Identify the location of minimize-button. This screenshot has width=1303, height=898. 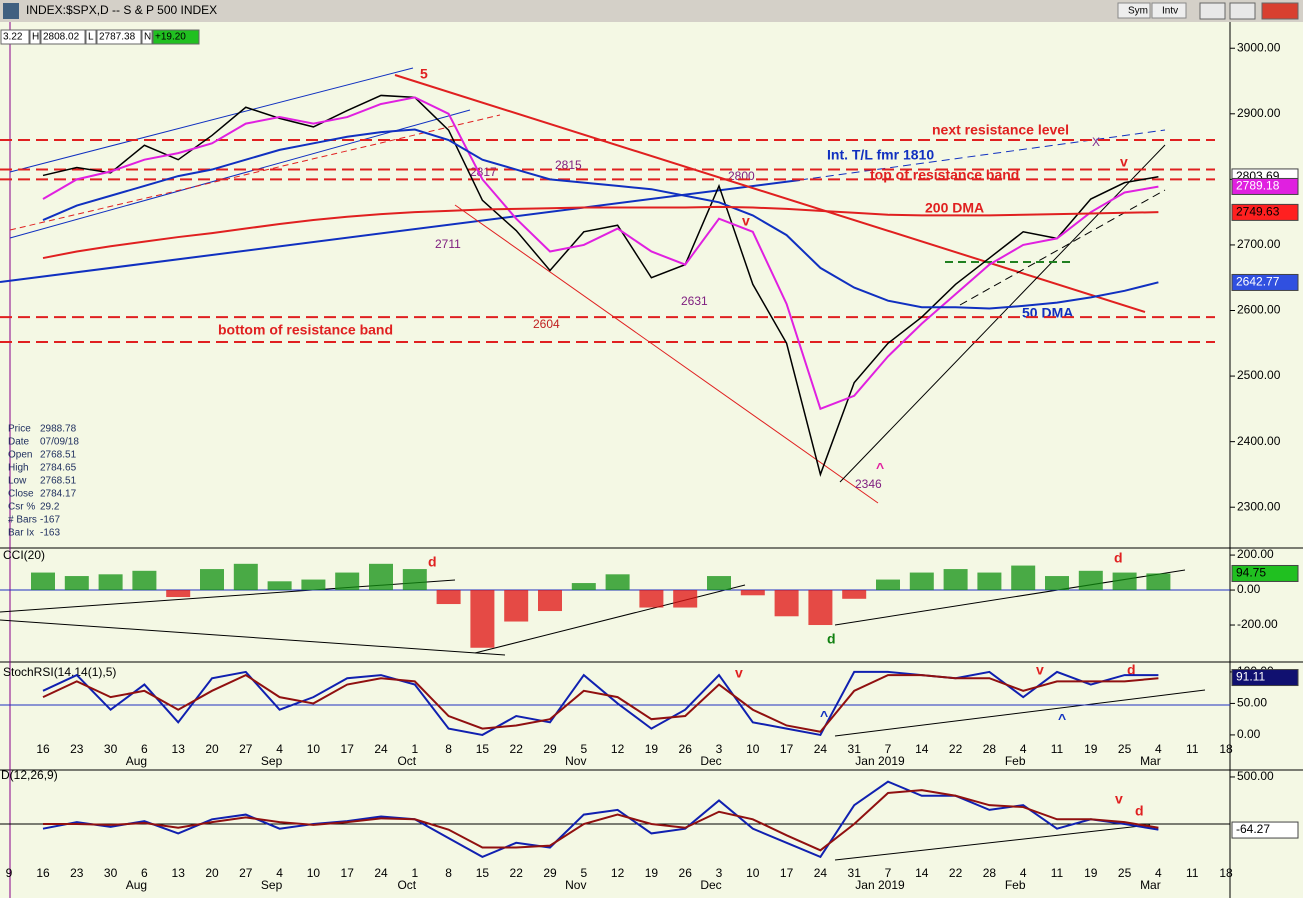
(1212, 11).